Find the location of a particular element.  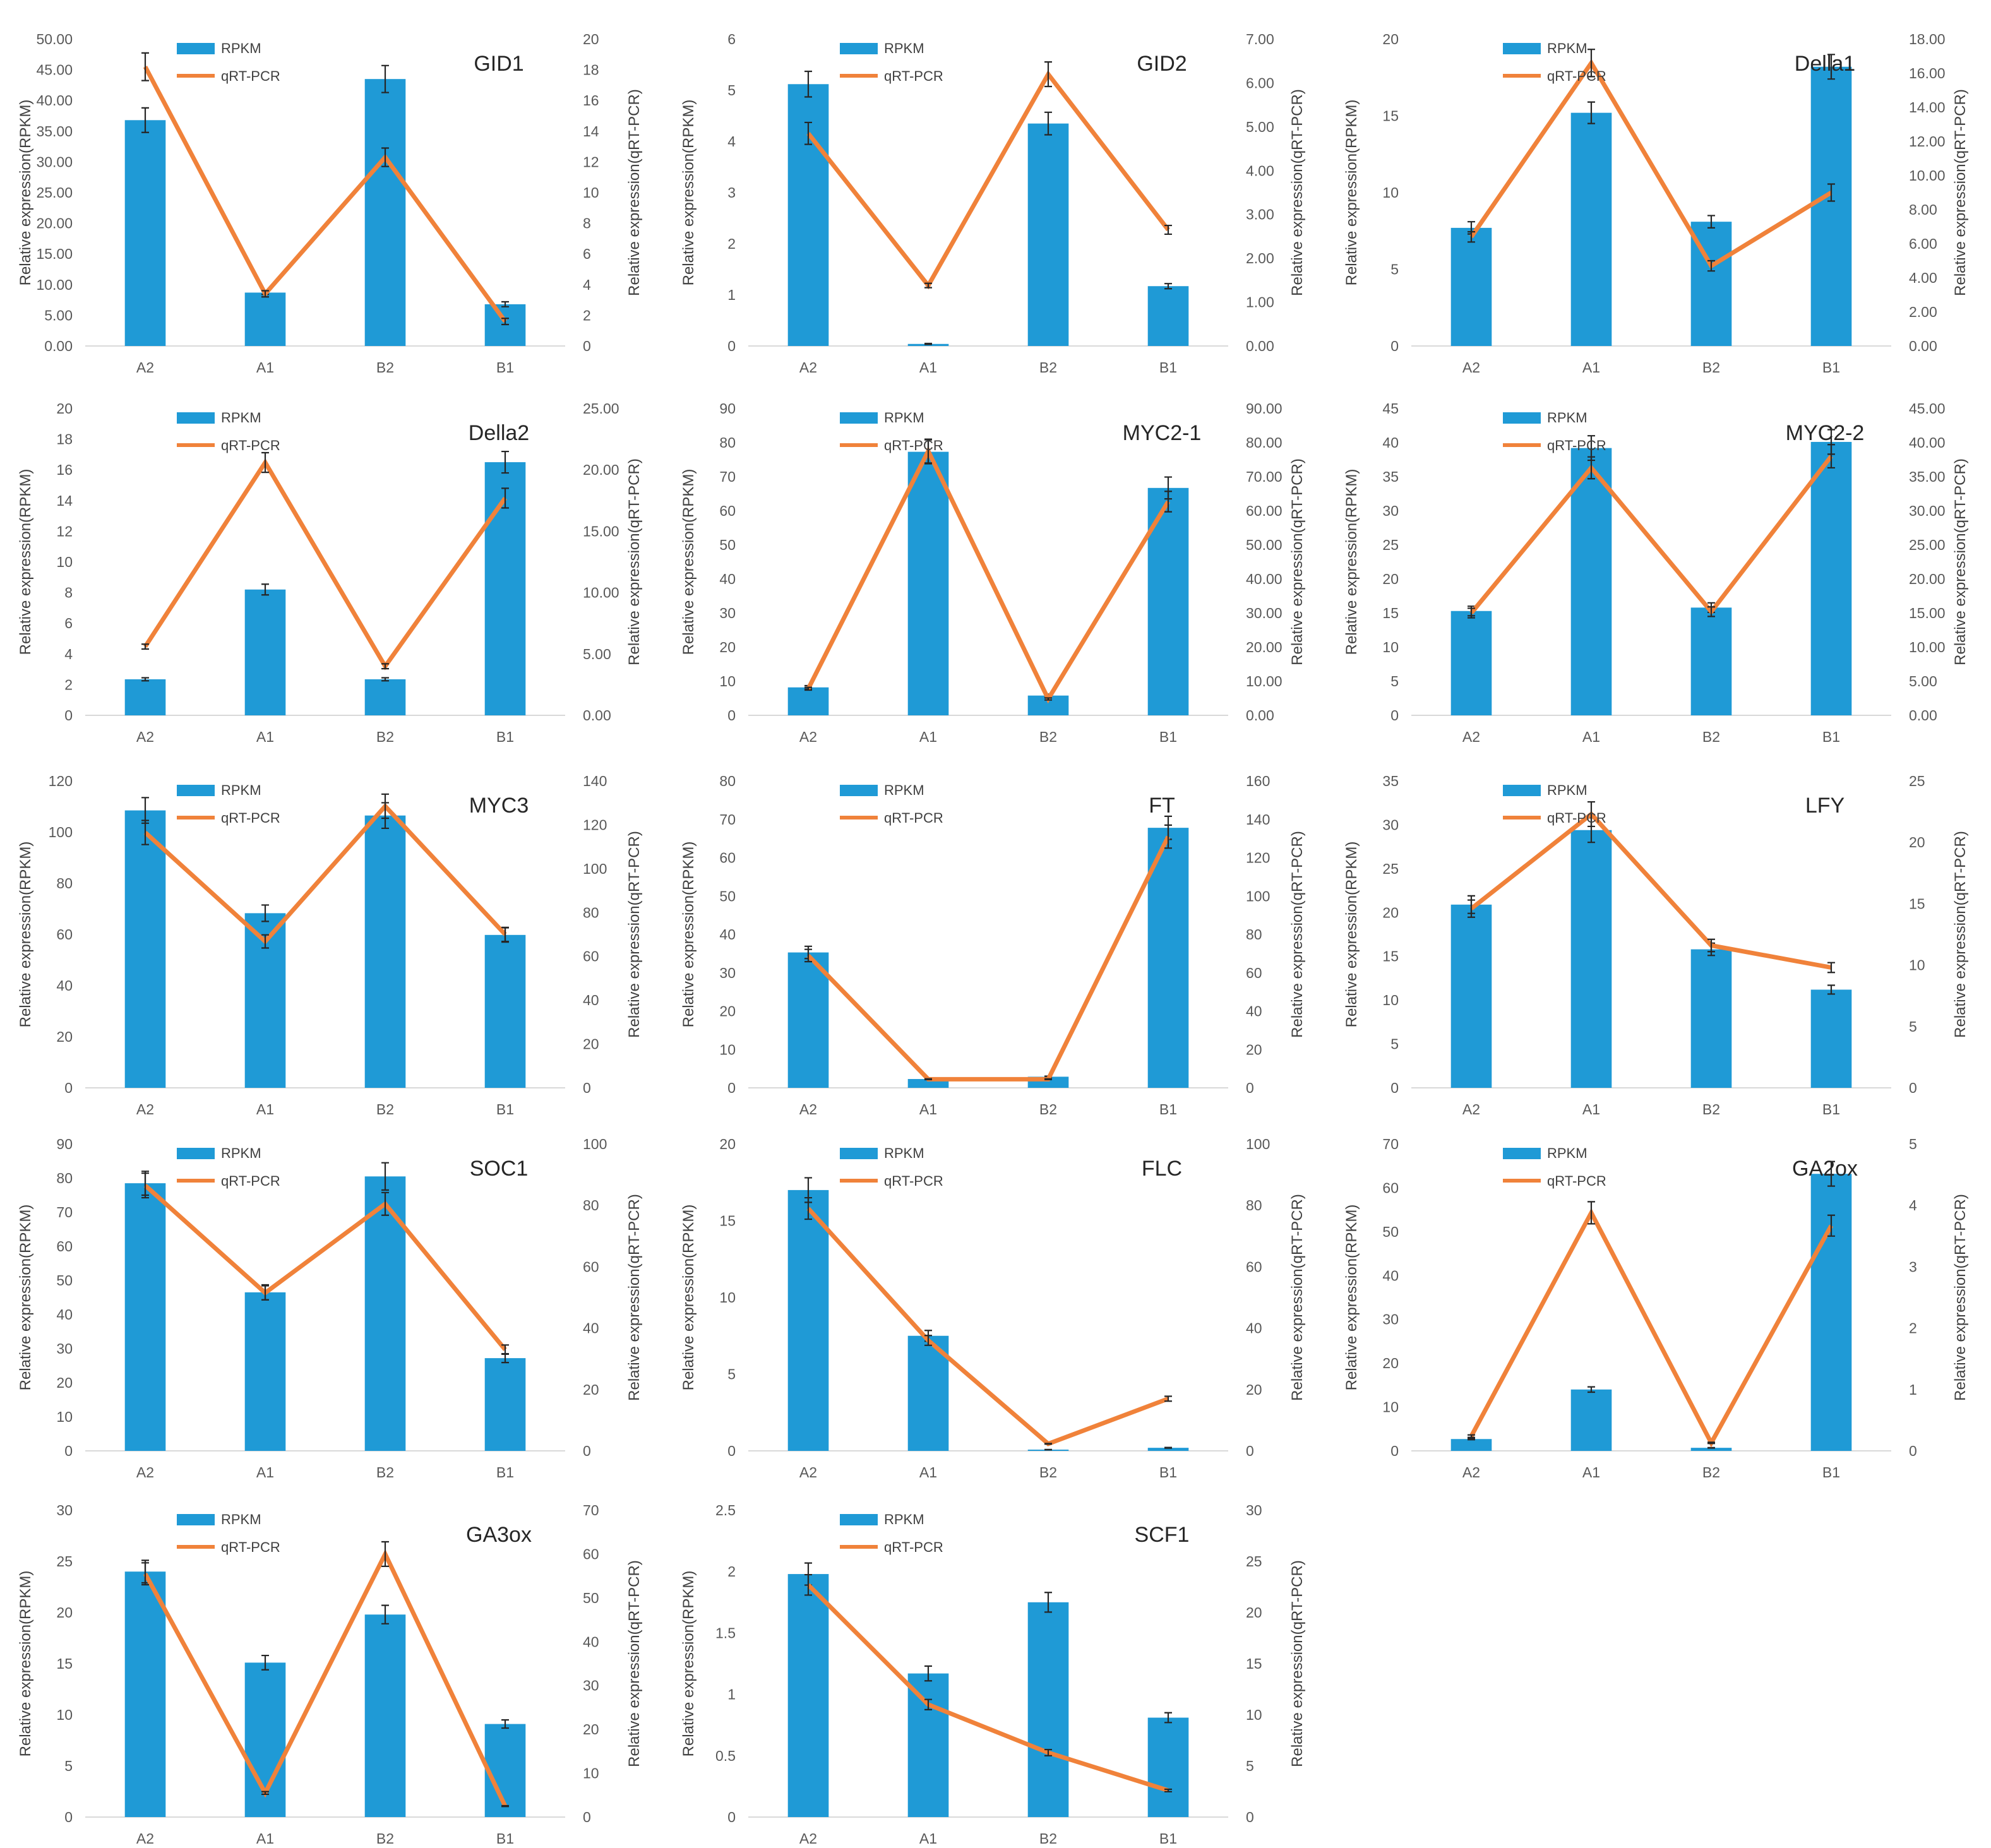

left-tick-label: 15 is located at coordinates (727, 1221).